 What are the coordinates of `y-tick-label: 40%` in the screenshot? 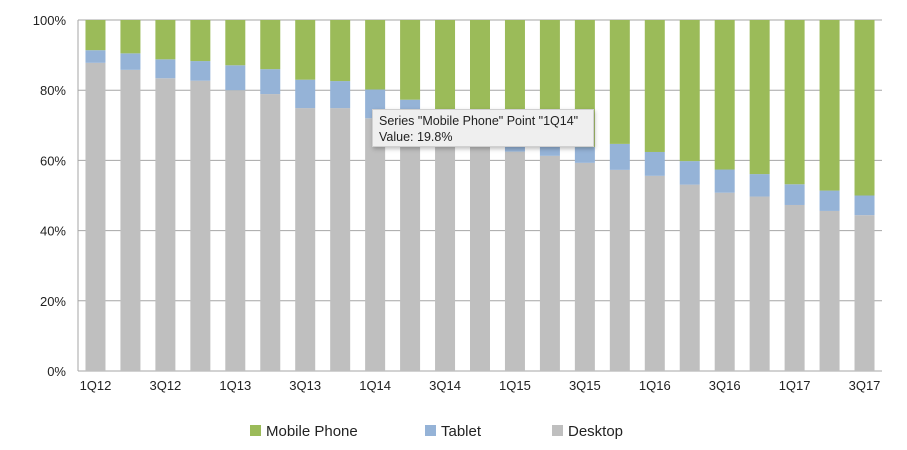 It's located at (53, 231).